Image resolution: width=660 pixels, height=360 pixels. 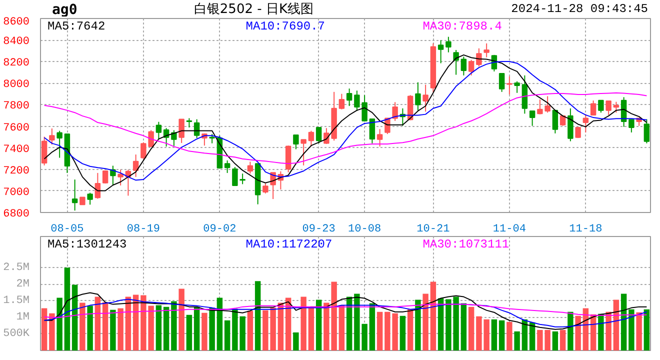 I want to click on y-tick-label: 7200, so click(x=16, y=171).